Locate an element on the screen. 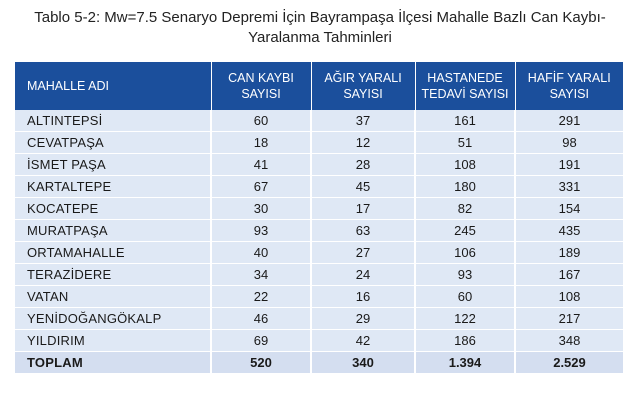  cell-light-injured: 435 is located at coordinates (569, 230).